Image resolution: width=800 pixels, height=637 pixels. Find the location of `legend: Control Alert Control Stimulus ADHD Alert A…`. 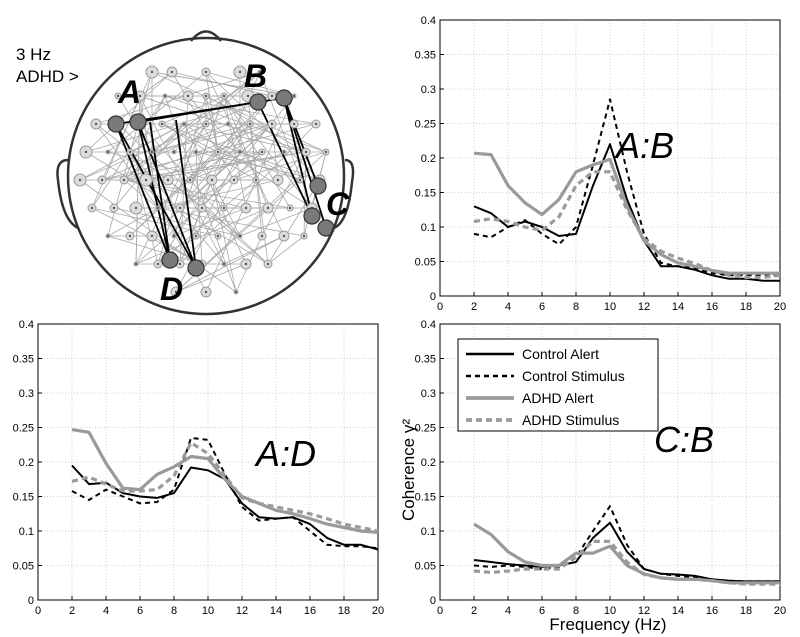

legend: Control Alert Control Stimulus ADHD Alert A… is located at coordinates (558, 385).